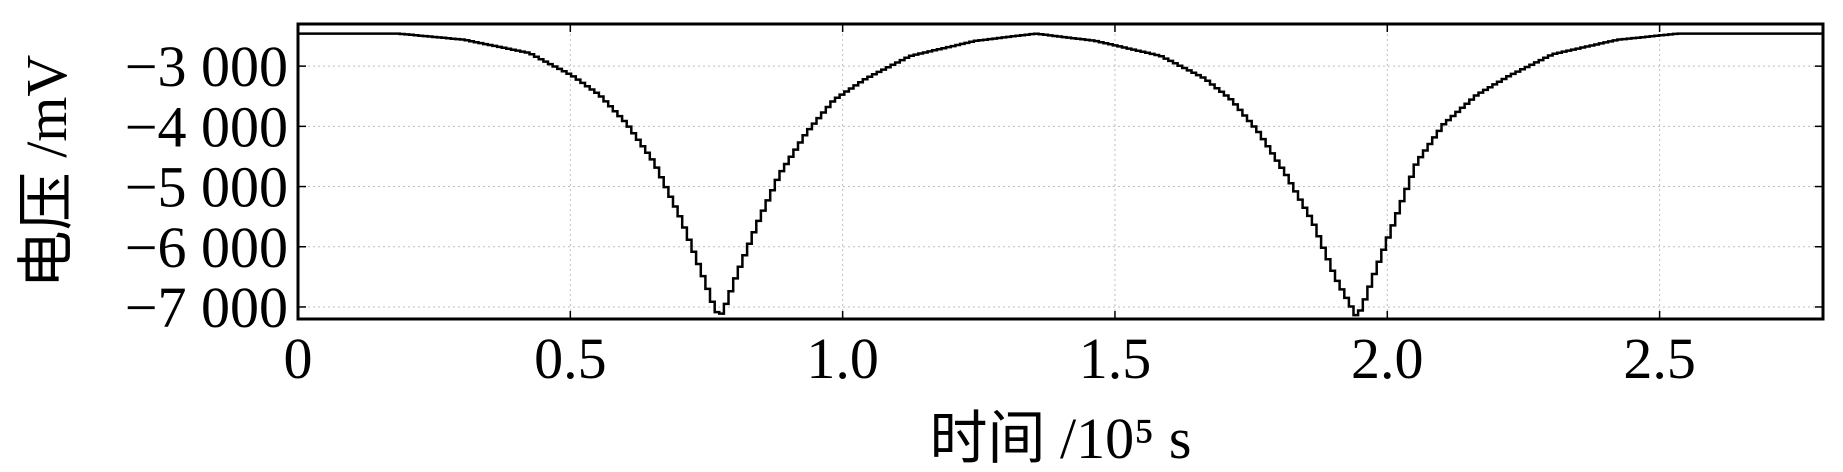 The width and height of the screenshot is (1843, 472). I want to click on x-tick-label: 2.0, so click(1387, 358).